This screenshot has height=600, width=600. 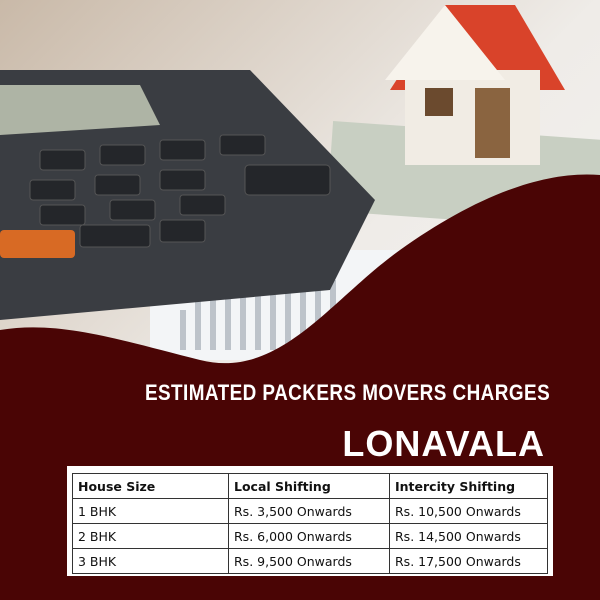 I want to click on cell-local: Rs. 6,000 Onwards, so click(x=309, y=536).